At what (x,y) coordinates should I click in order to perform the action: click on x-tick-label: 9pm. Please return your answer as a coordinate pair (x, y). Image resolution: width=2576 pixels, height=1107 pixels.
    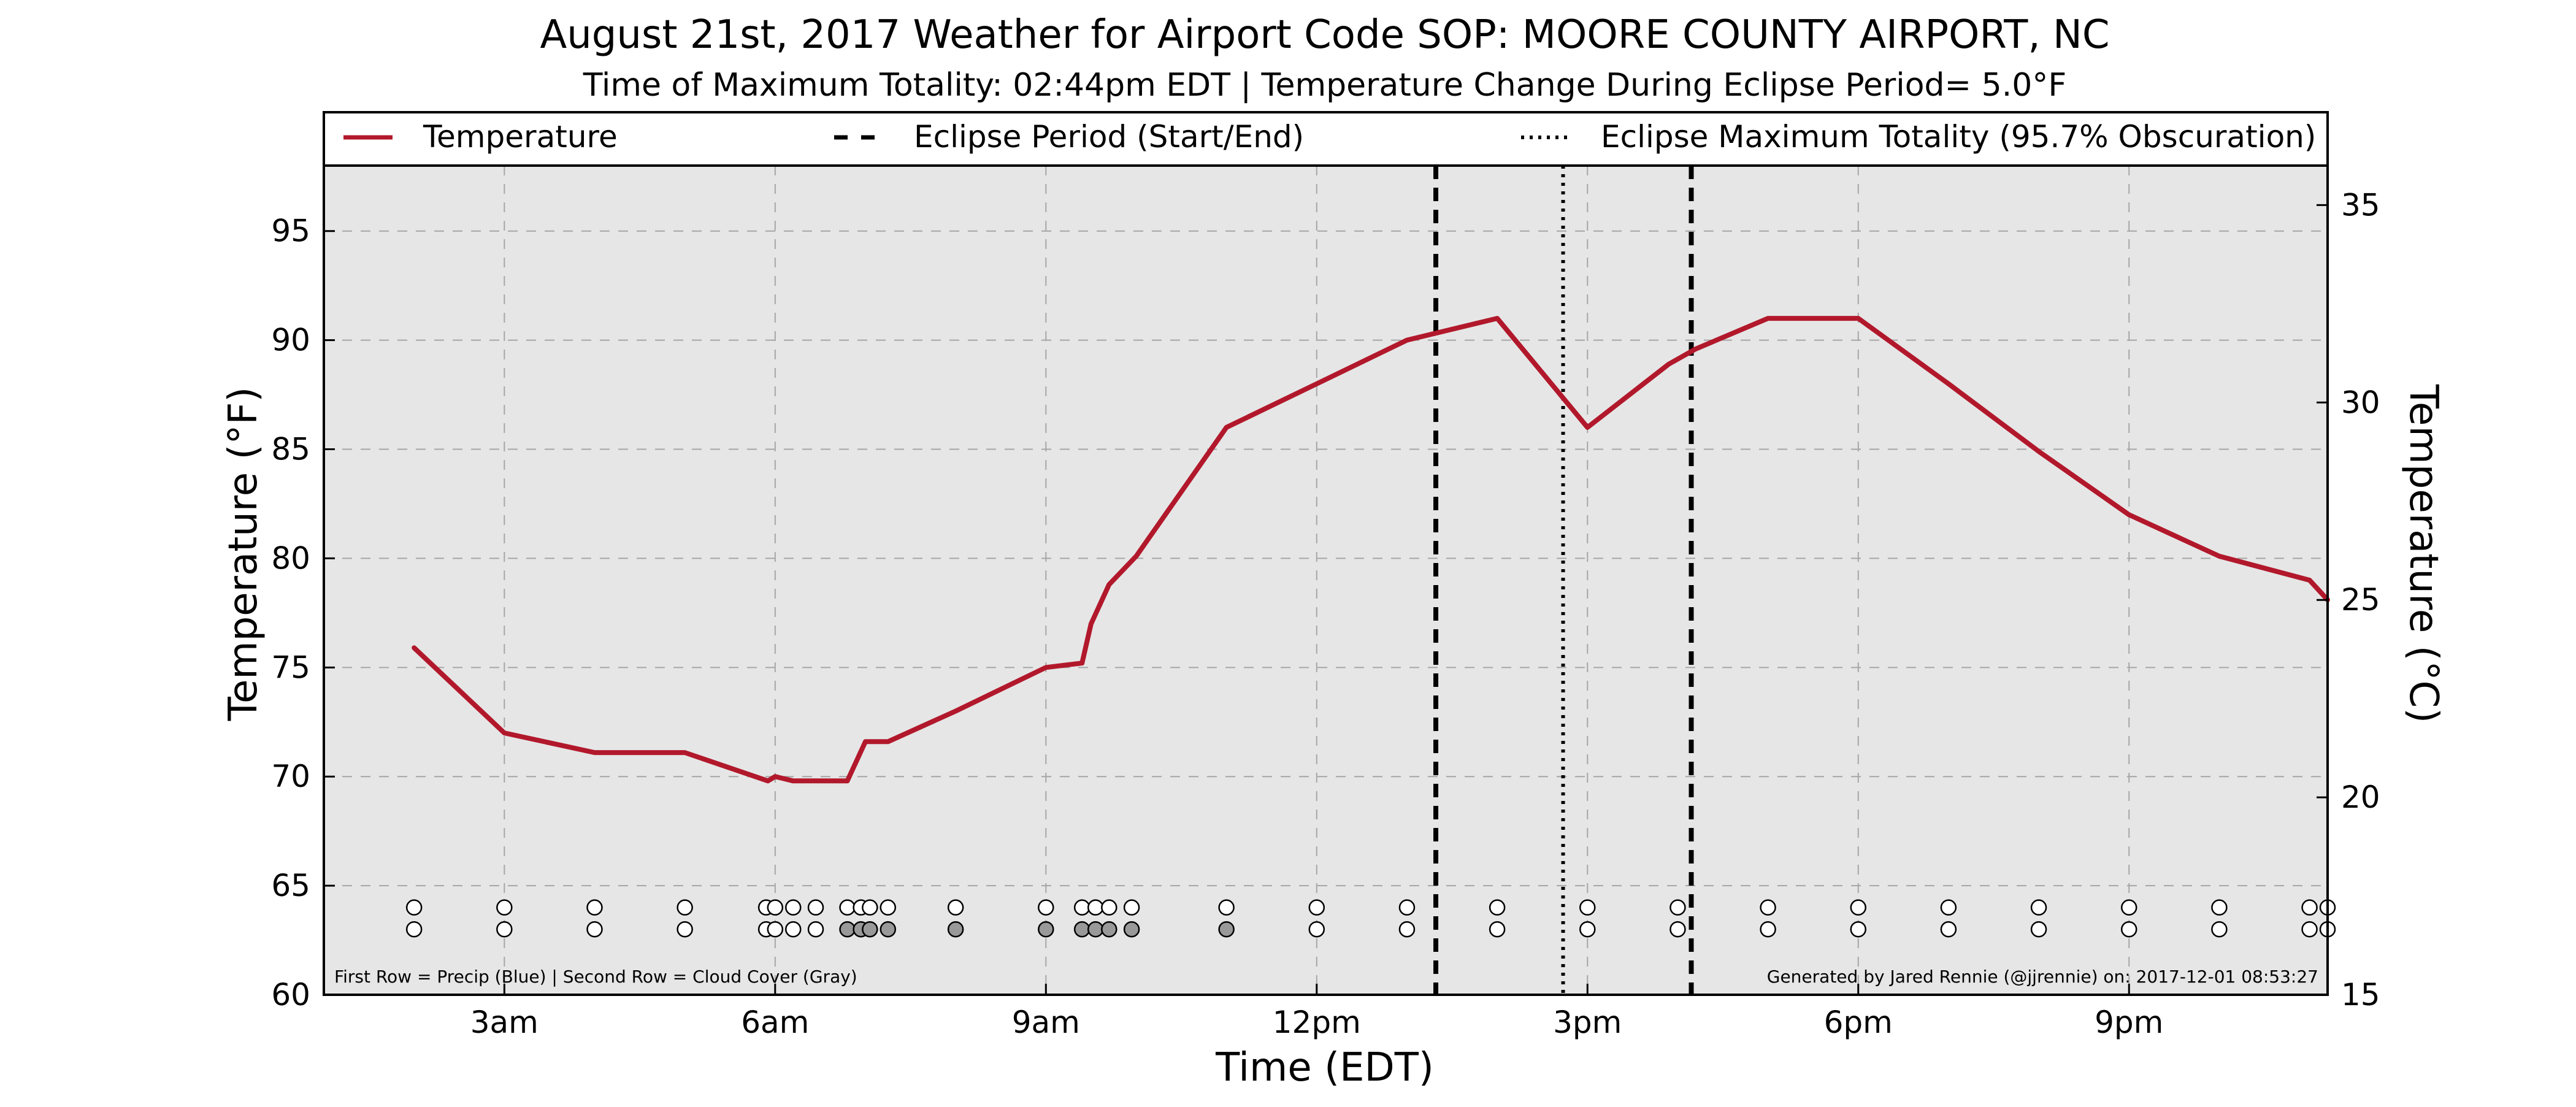
    Looking at the image, I should click on (2129, 1022).